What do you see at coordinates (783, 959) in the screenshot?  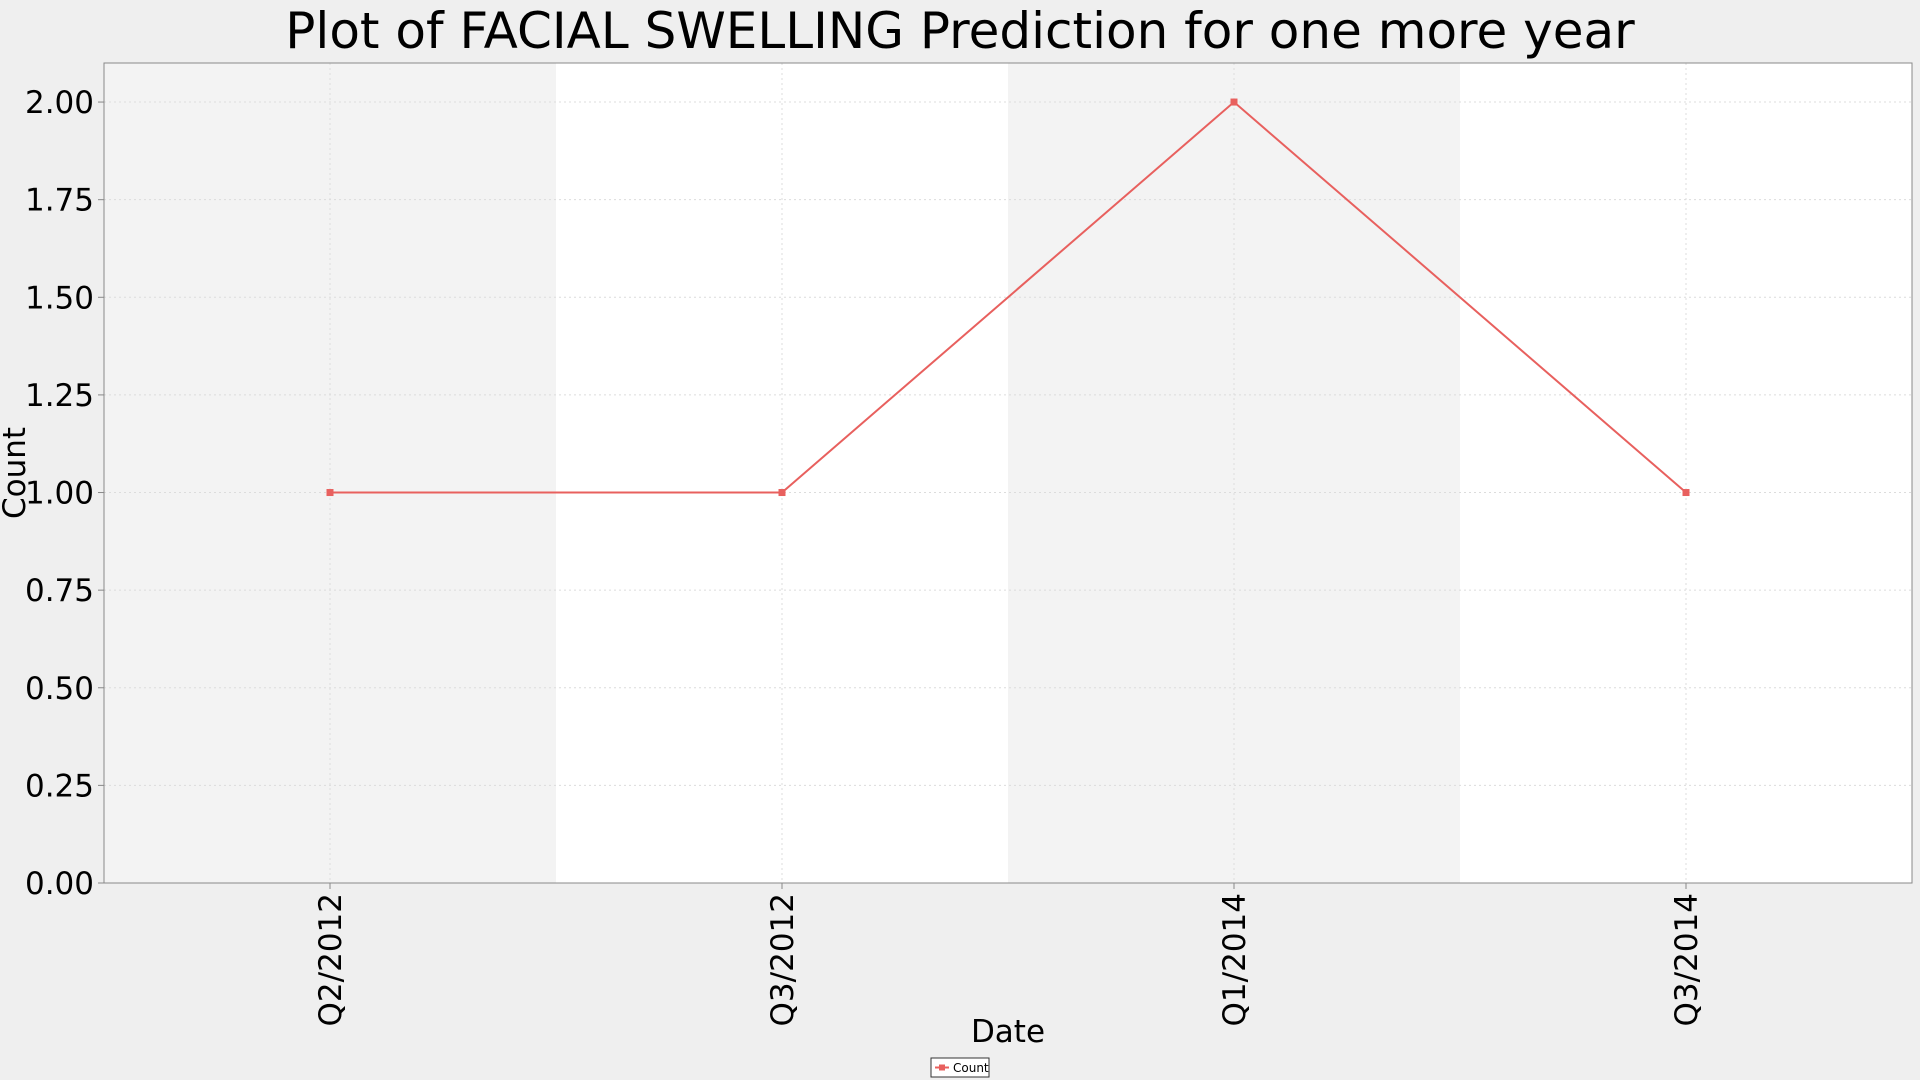 I see `x-tick-label: Q3/2012` at bounding box center [783, 959].